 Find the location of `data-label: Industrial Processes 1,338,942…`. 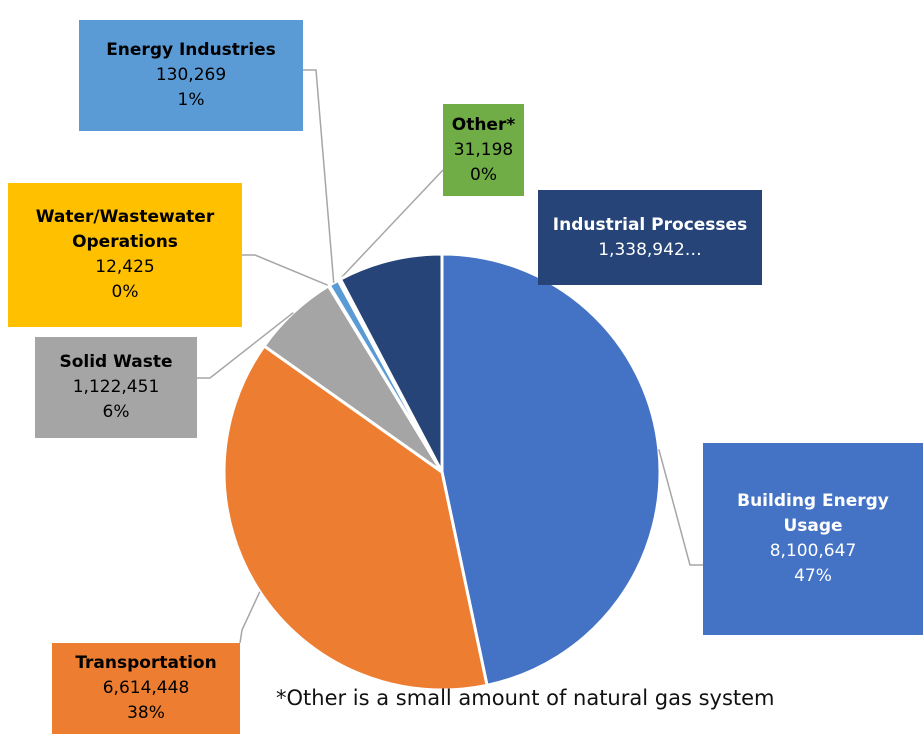

data-label: Industrial Processes 1,338,942… is located at coordinates (650, 237).